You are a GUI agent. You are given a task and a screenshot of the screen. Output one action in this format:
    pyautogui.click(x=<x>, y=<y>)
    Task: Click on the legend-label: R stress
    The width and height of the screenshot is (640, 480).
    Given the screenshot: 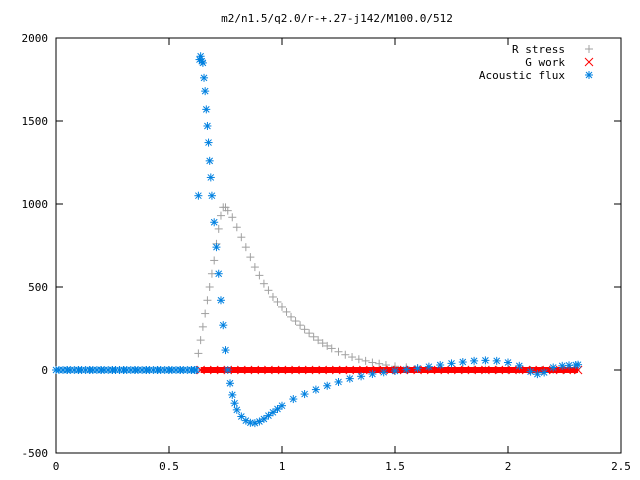 What is the action you would take?
    pyautogui.click(x=538, y=49)
    